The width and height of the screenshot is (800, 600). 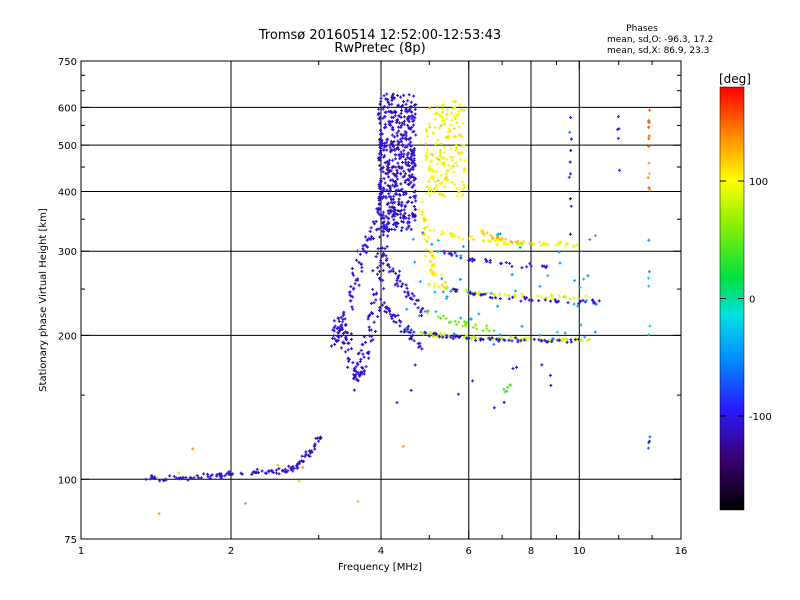 What do you see at coordinates (70, 540) in the screenshot?
I see `y-tick-label: 75` at bounding box center [70, 540].